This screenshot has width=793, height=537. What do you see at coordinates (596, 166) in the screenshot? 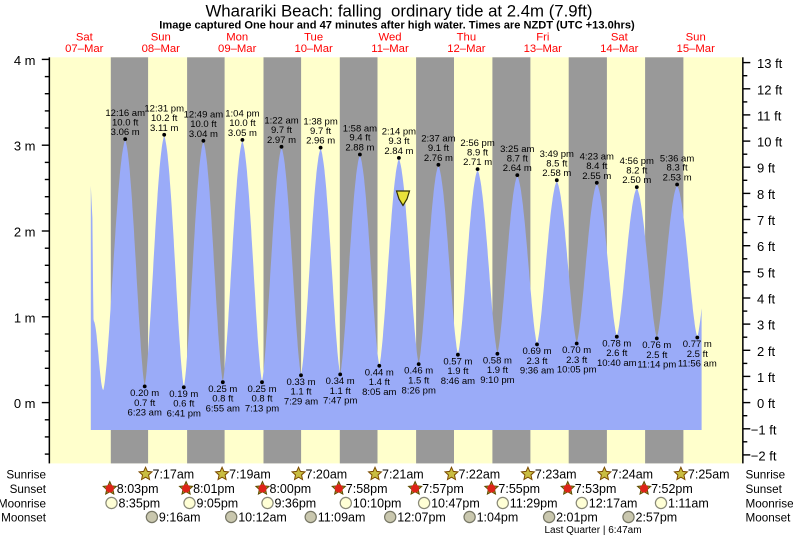
I see `svg-text: 8.4 ft` at bounding box center [596, 166].